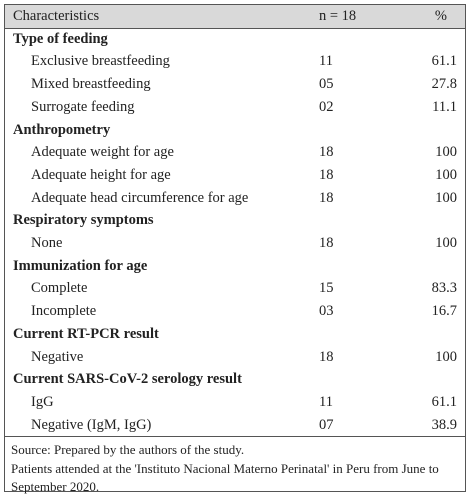 This screenshot has width=470, height=497. Describe the element at coordinates (235, 220) in the screenshot. I see `section-row: Respiratory symptoms` at that location.